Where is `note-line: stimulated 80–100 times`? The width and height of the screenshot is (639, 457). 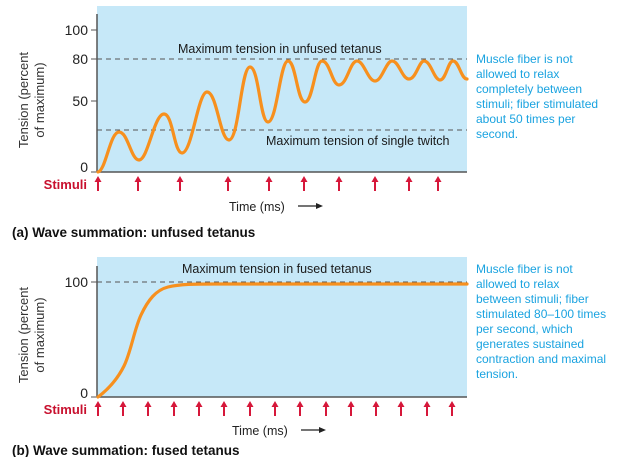
note-line: stimulated 80–100 times is located at coordinates (541, 314).